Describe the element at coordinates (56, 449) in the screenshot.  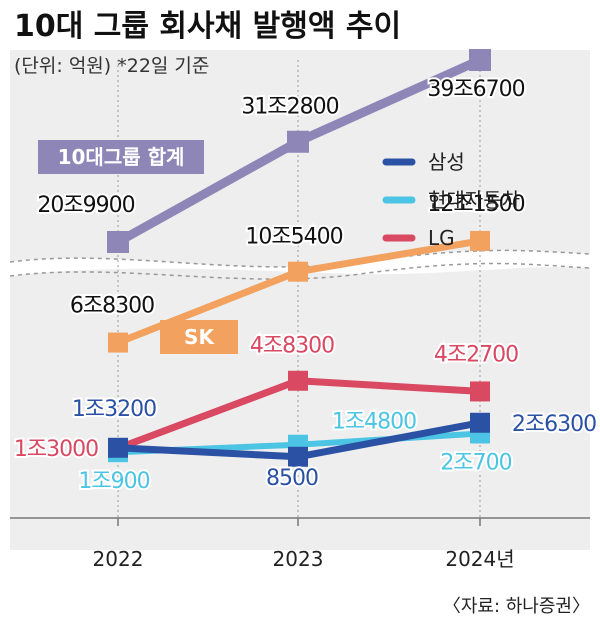
I see `data-label-lg: 1조3000` at that location.